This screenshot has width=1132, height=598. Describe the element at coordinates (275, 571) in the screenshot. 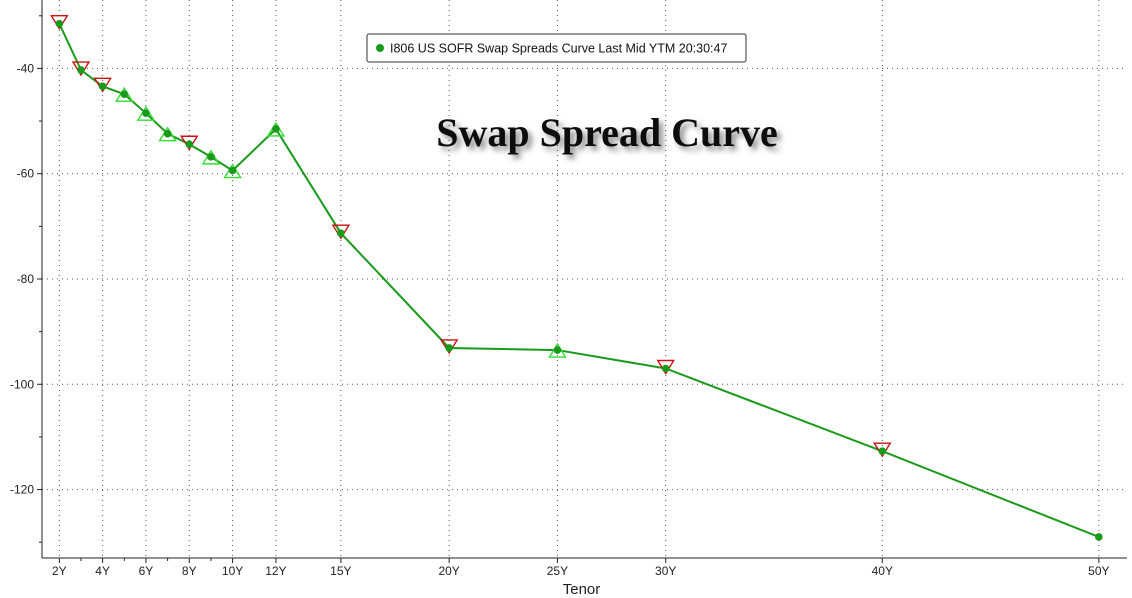

I see `x-tick-label: 12Y` at that location.